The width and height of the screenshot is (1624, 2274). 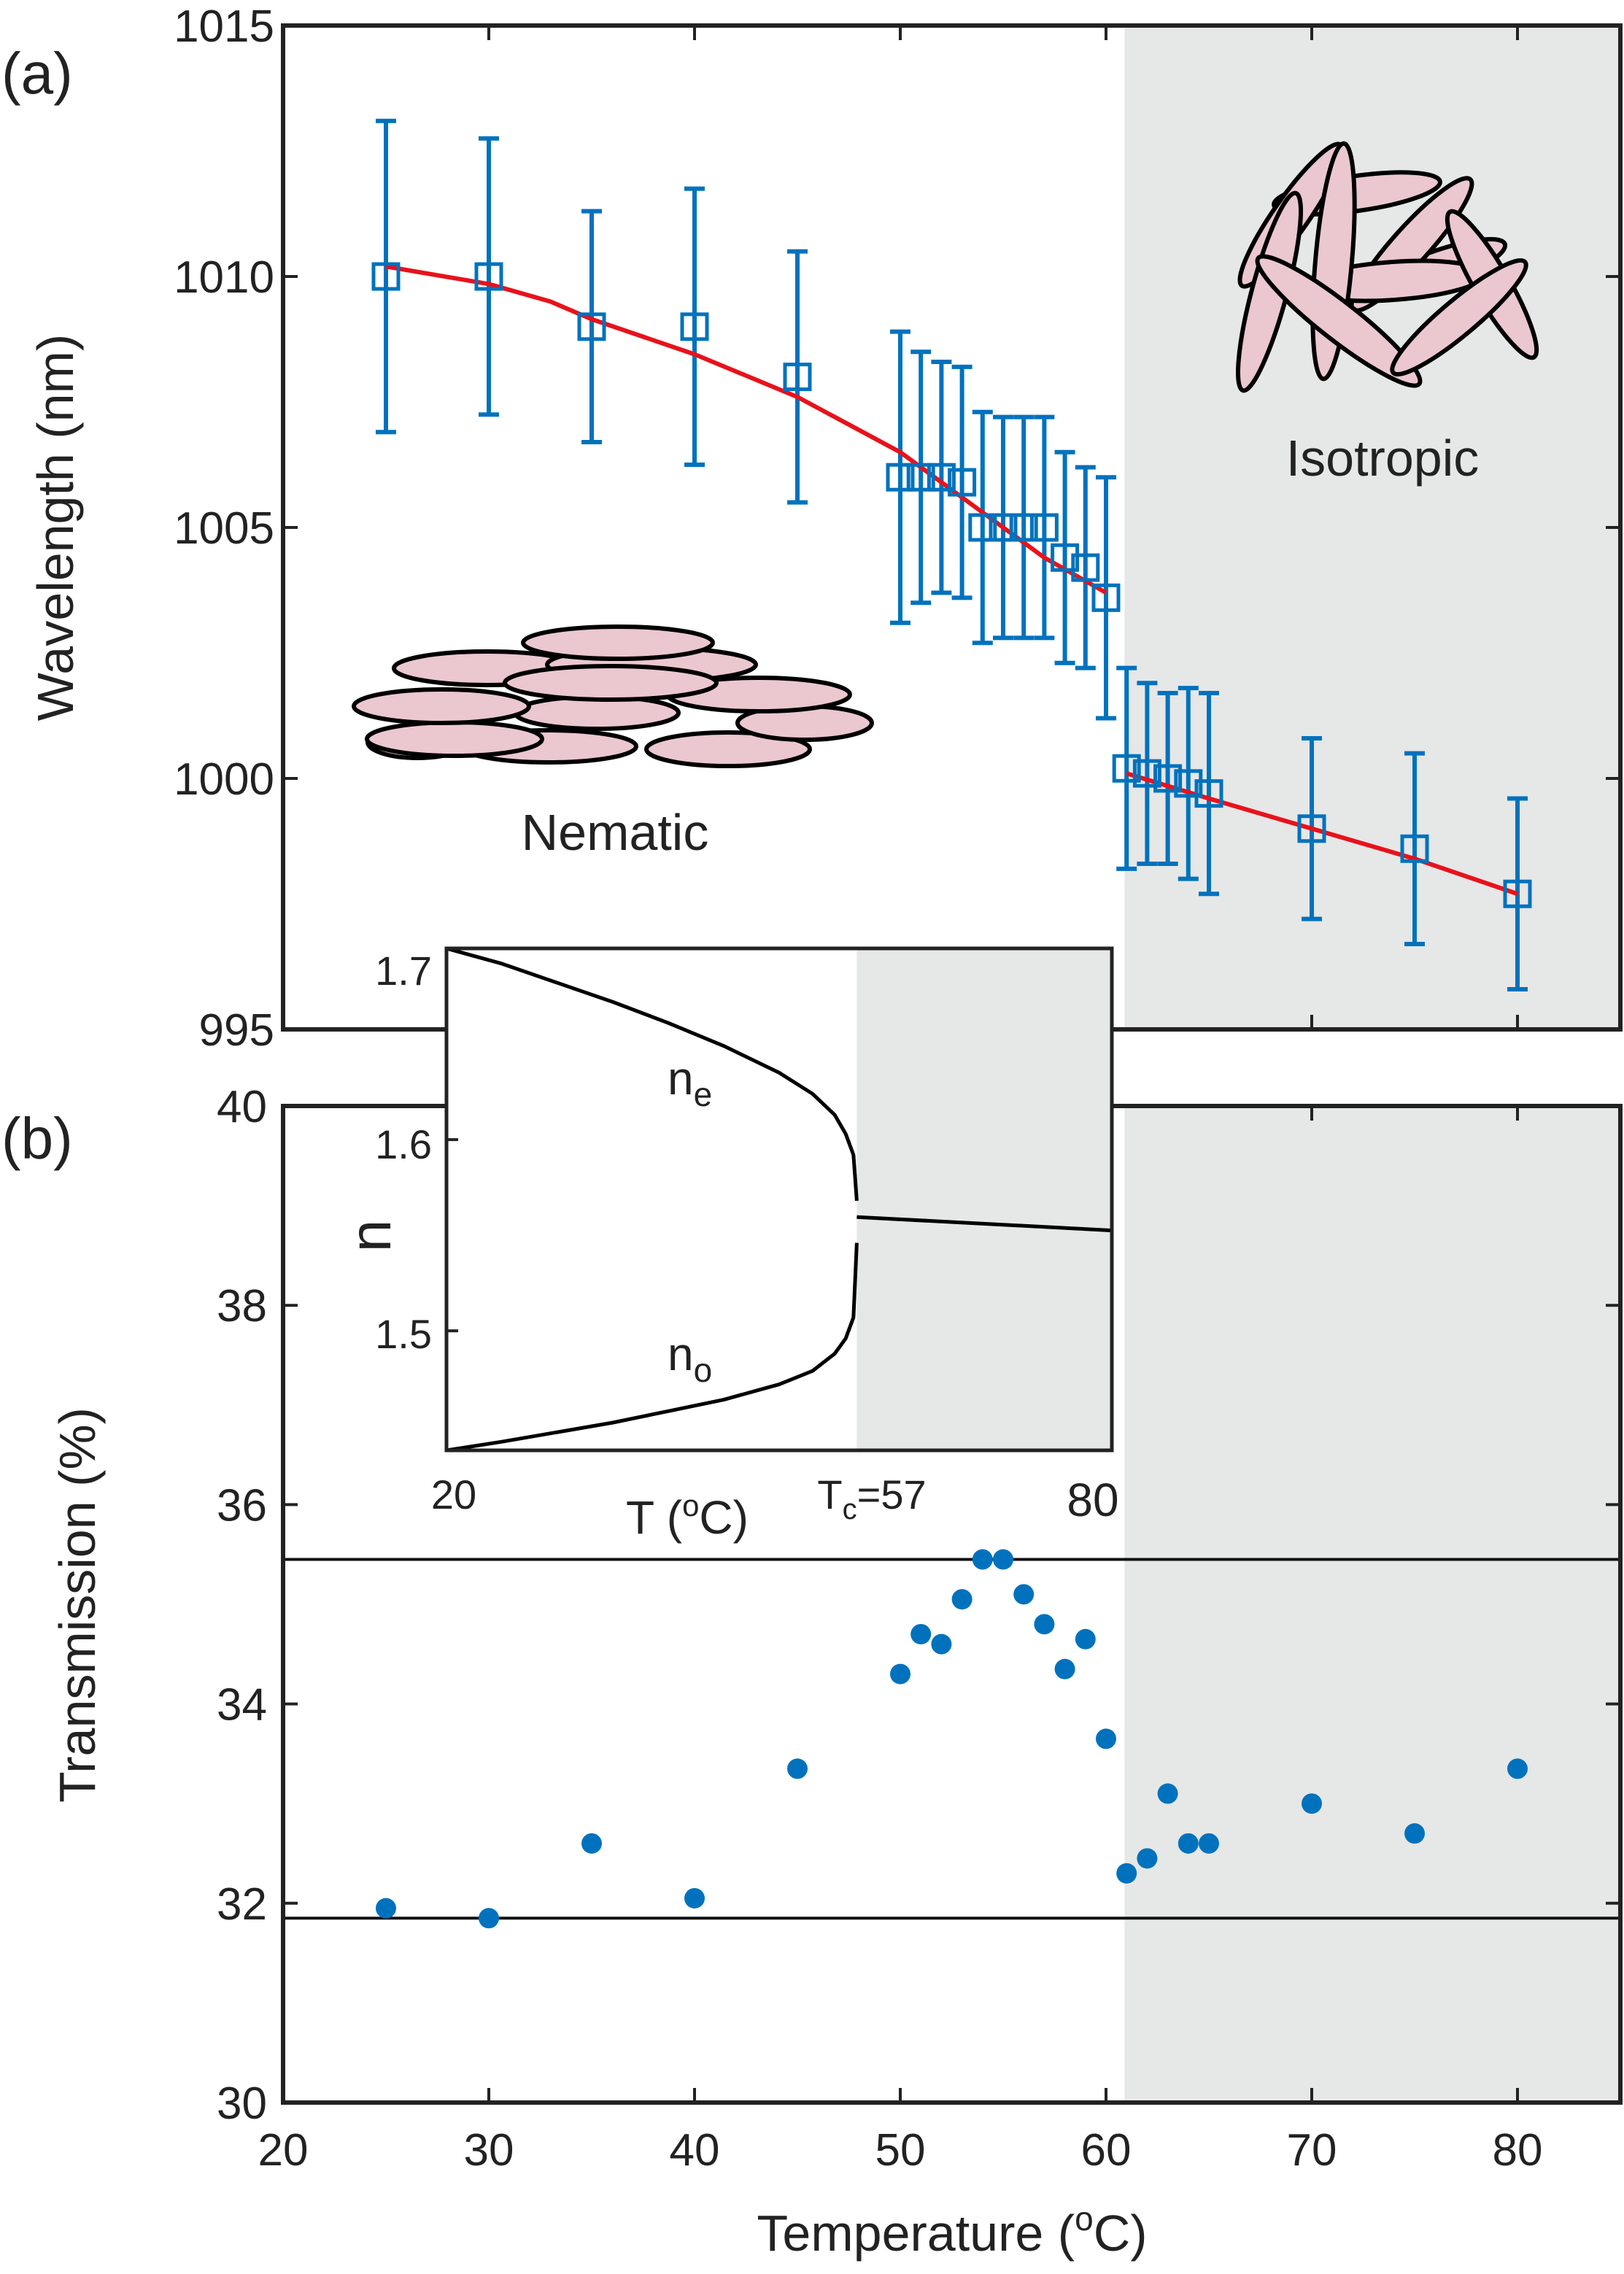 What do you see at coordinates (283, 2150) in the screenshot?
I see `panel-b-x-tick-label: 20` at bounding box center [283, 2150].